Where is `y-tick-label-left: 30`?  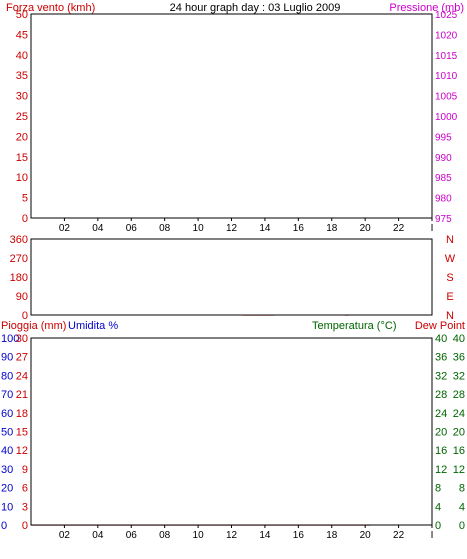
y-tick-label-left: 30 is located at coordinates (22, 97).